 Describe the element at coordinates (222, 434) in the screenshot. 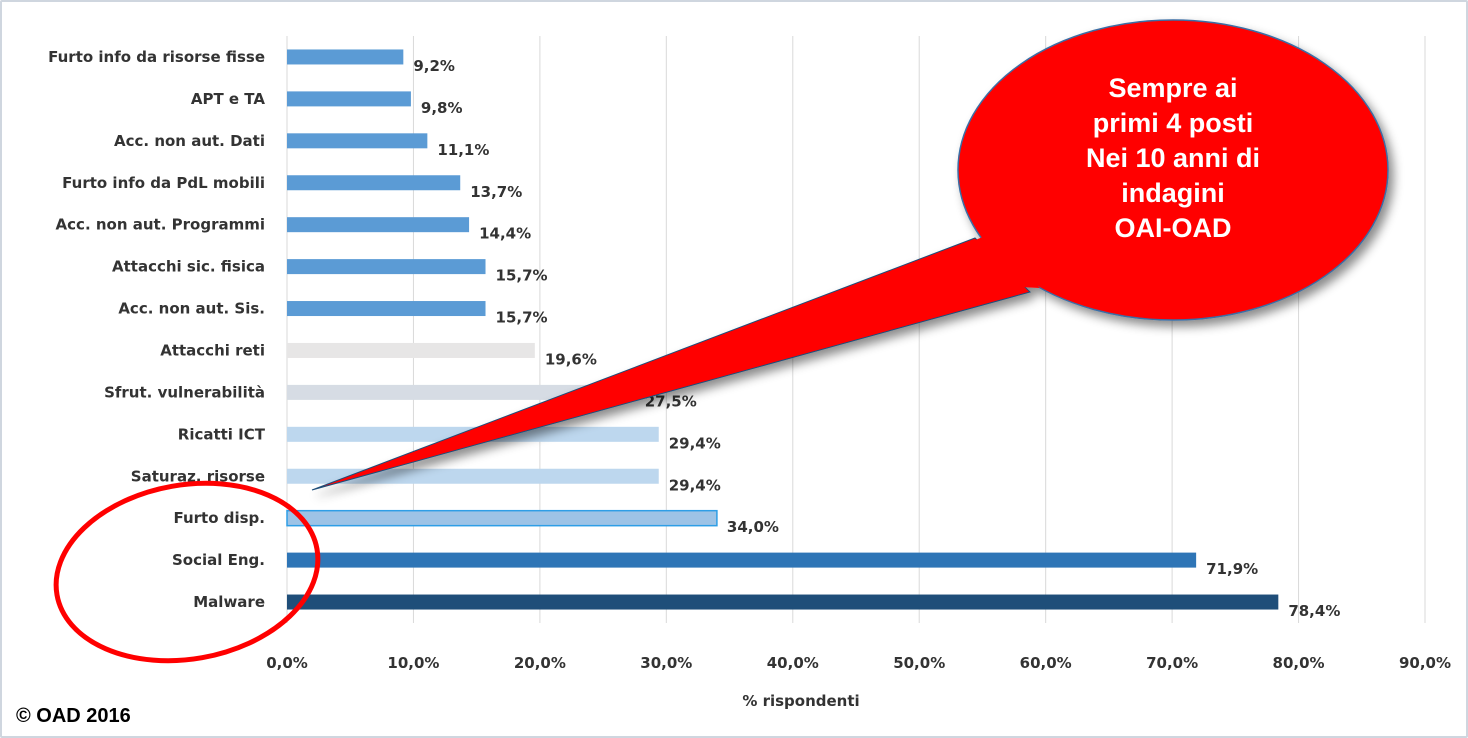

I see `category-label: Ricatti ICT` at that location.